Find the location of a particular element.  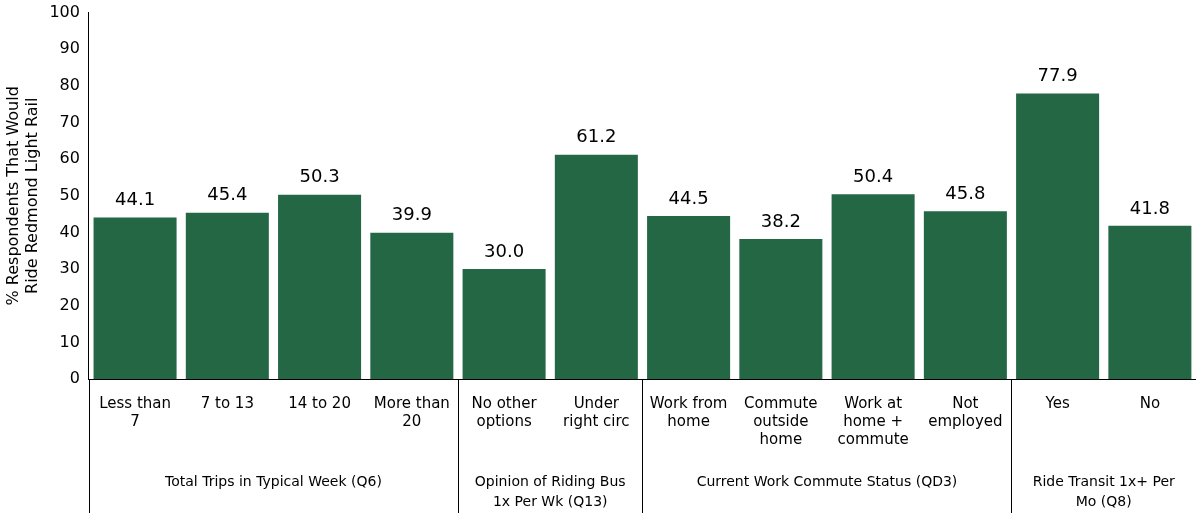

text: Current Work Commute Status (QD3) is located at coordinates (827, 481).